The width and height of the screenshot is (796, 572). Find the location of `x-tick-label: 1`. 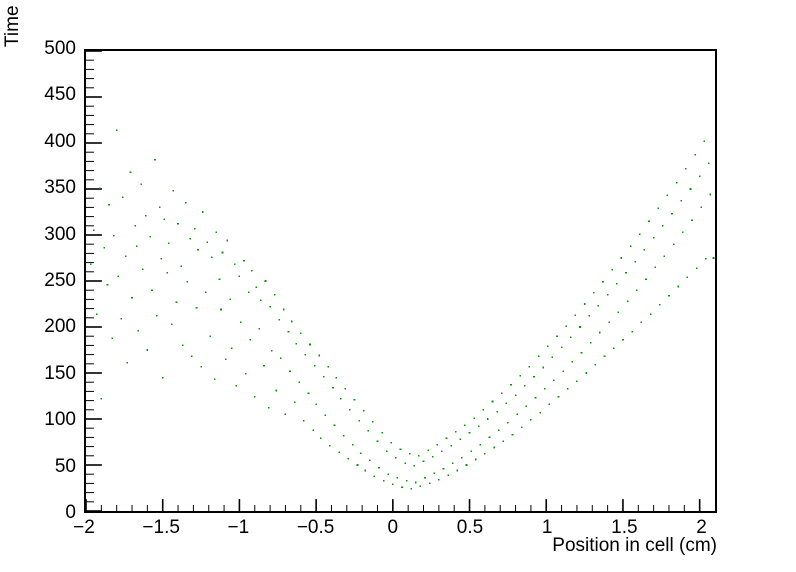

x-tick-label: 1 is located at coordinates (547, 527).